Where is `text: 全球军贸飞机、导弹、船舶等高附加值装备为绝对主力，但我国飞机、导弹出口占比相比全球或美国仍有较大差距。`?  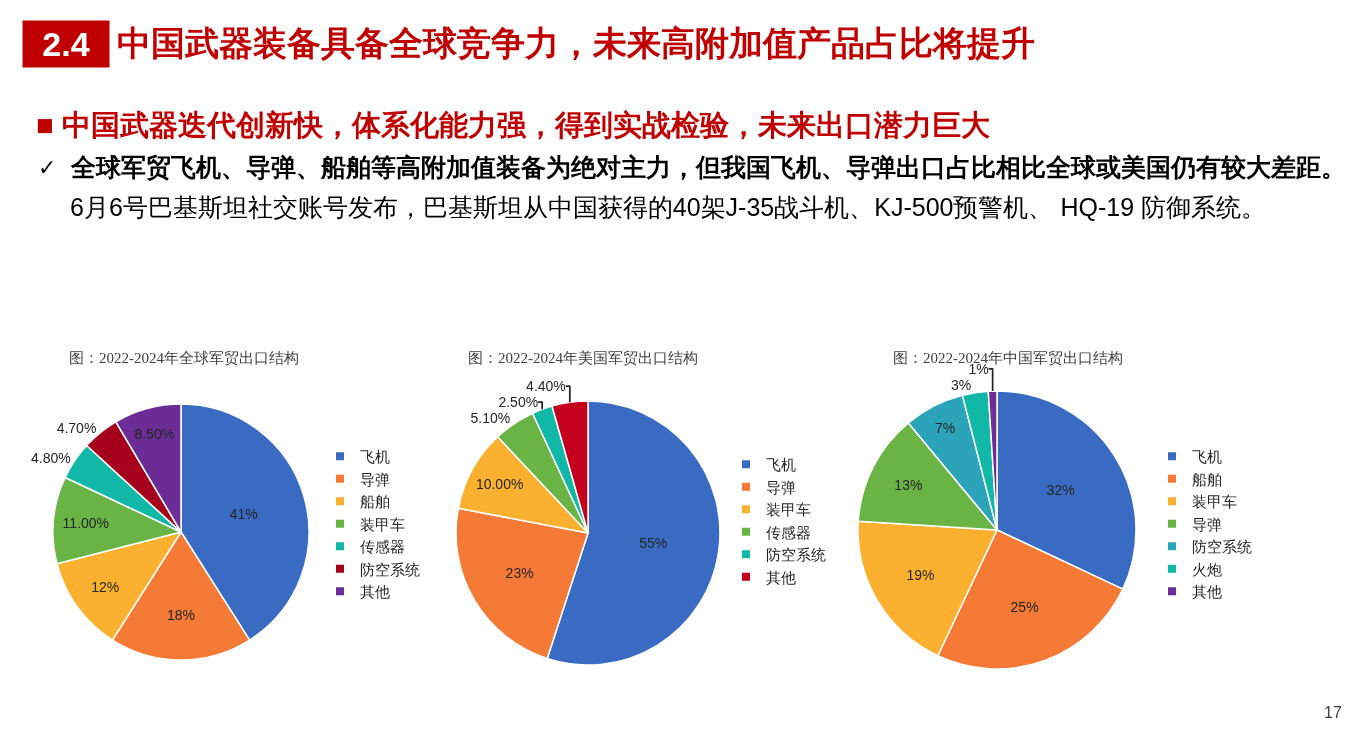 text: 全球军贸飞机、导弹、船舶等高附加值装备为绝对主力，但我国飞机、导弹出口占比相比全球或美国仍有较大差距。 is located at coordinates (708, 167).